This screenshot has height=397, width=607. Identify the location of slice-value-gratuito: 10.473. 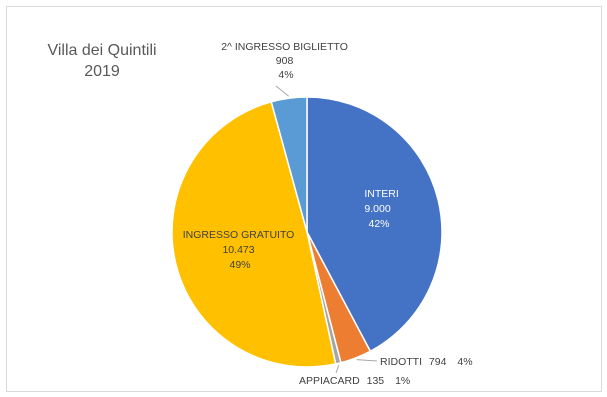
(238, 250).